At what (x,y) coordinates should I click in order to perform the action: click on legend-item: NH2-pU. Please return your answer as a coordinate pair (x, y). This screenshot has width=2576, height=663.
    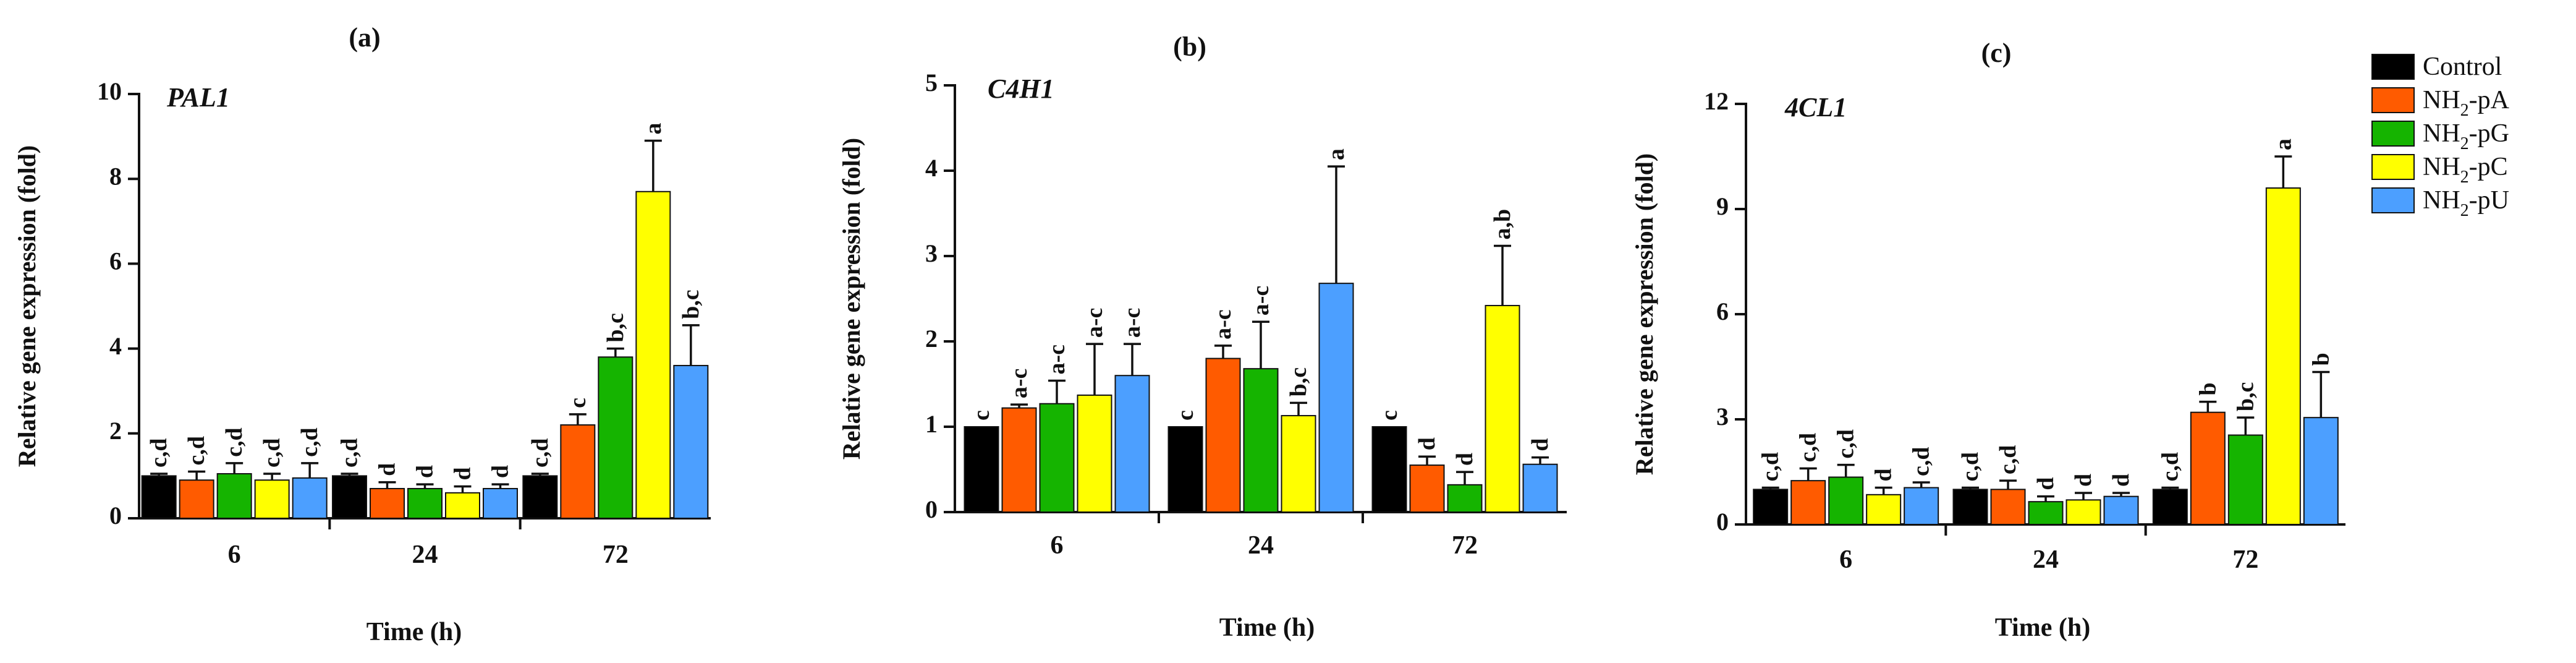
    Looking at the image, I should click on (2440, 203).